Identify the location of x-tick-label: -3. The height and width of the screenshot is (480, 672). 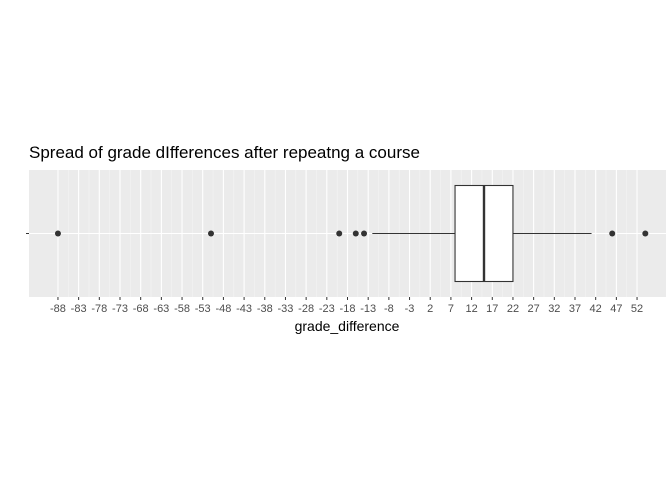
(410, 309).